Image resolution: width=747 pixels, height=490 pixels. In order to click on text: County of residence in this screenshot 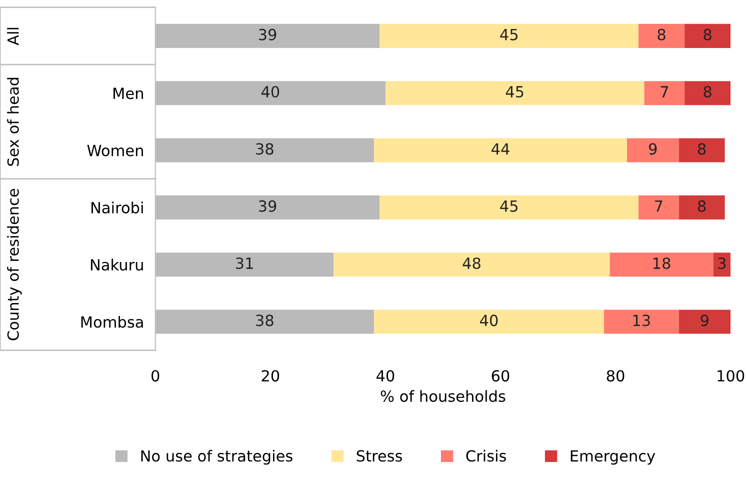, I will do `click(14, 264)`.